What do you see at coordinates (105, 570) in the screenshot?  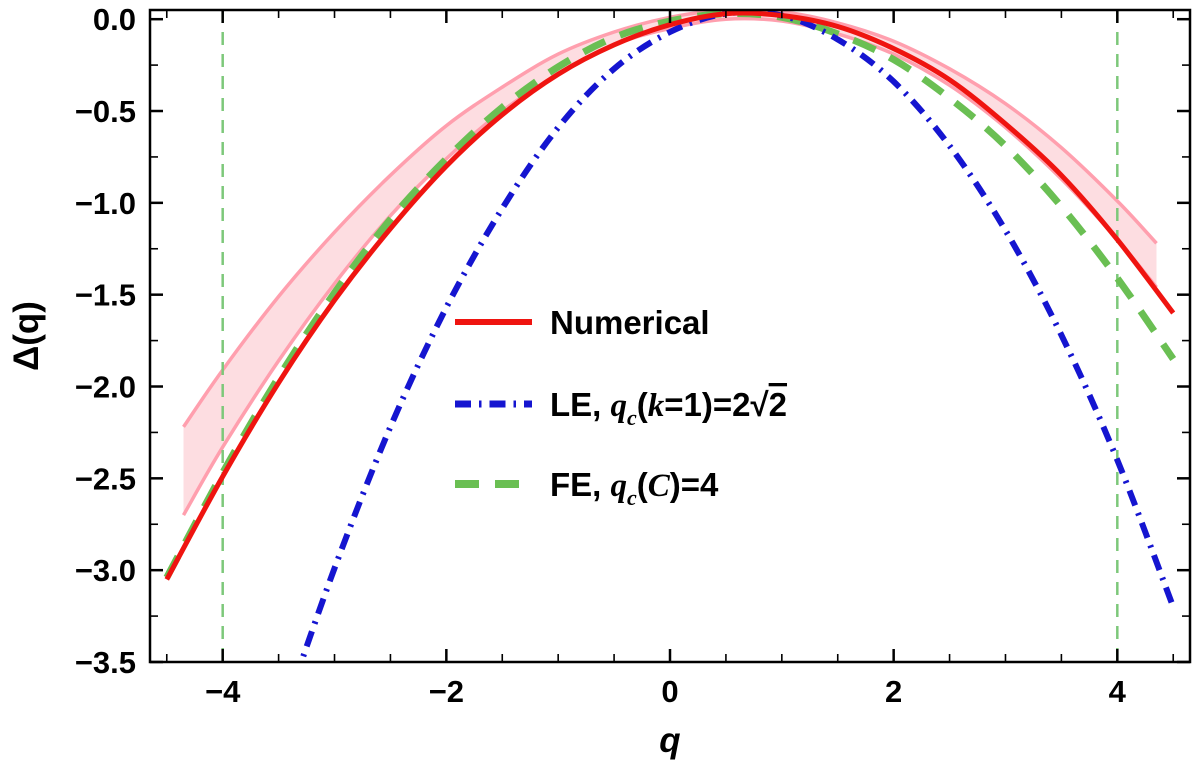 I see `y-tick-label: −3.0` at bounding box center [105, 570].